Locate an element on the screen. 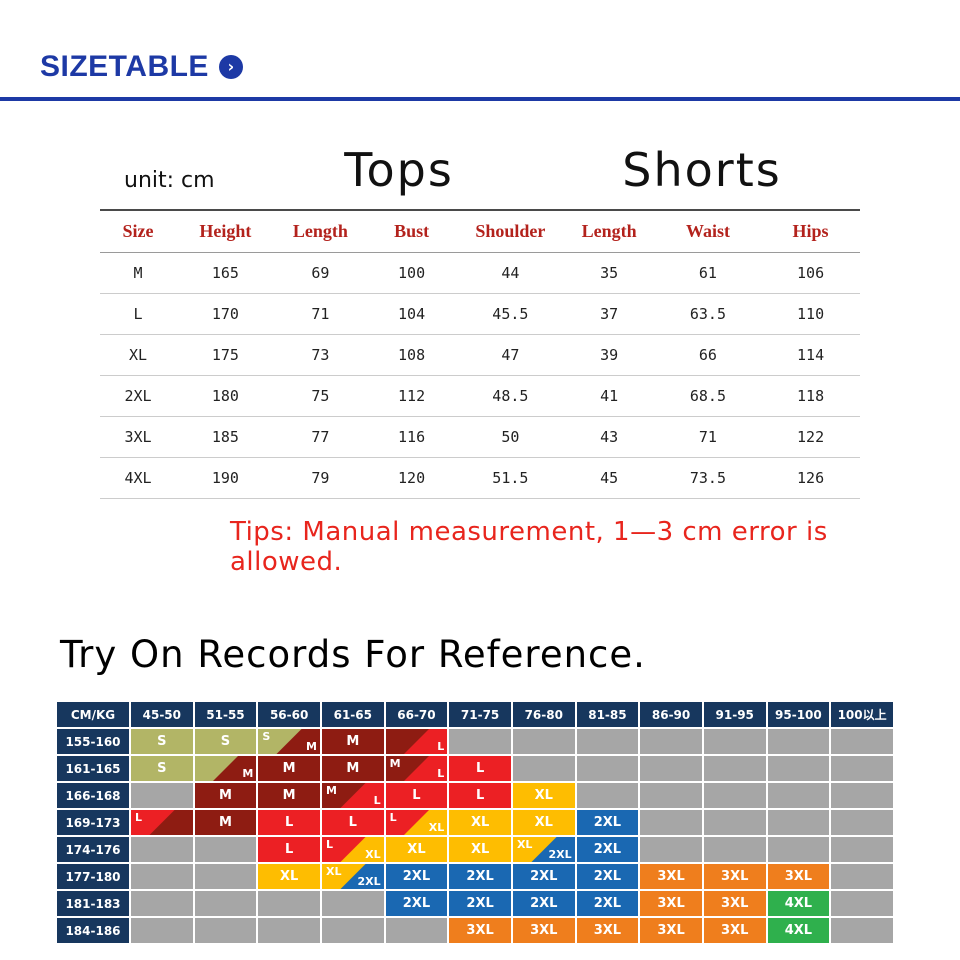  size-cell: 77 is located at coordinates (320, 437).